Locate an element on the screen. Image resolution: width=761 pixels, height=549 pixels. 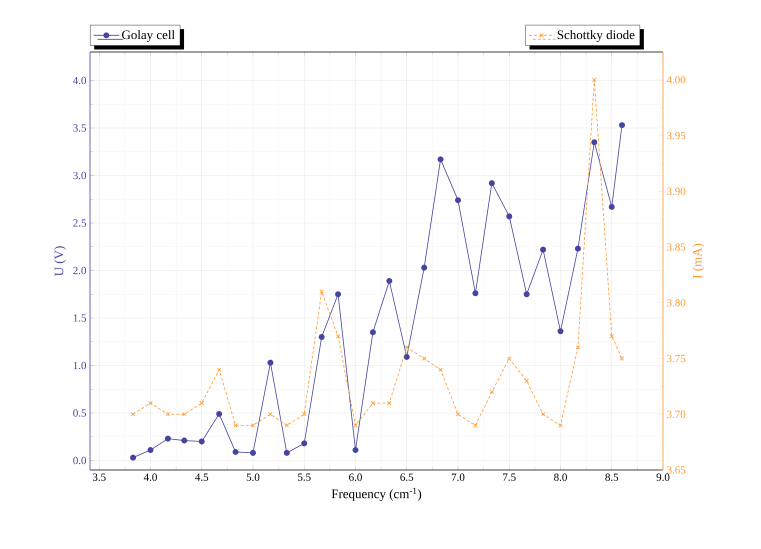
x-axis-title: Frequency (cm$^{-1}$) is located at coordinates (377, 494).